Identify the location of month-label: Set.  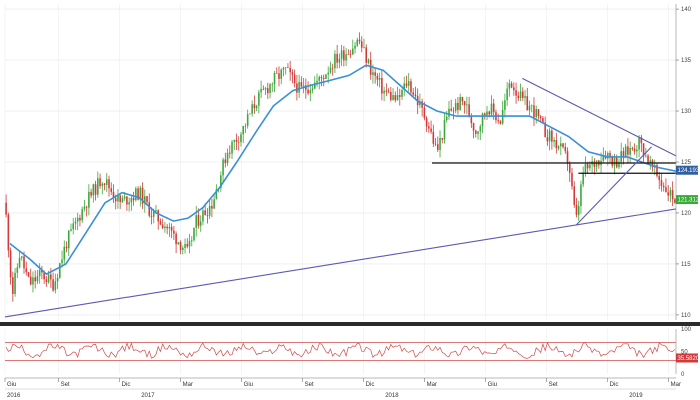
(553, 385).